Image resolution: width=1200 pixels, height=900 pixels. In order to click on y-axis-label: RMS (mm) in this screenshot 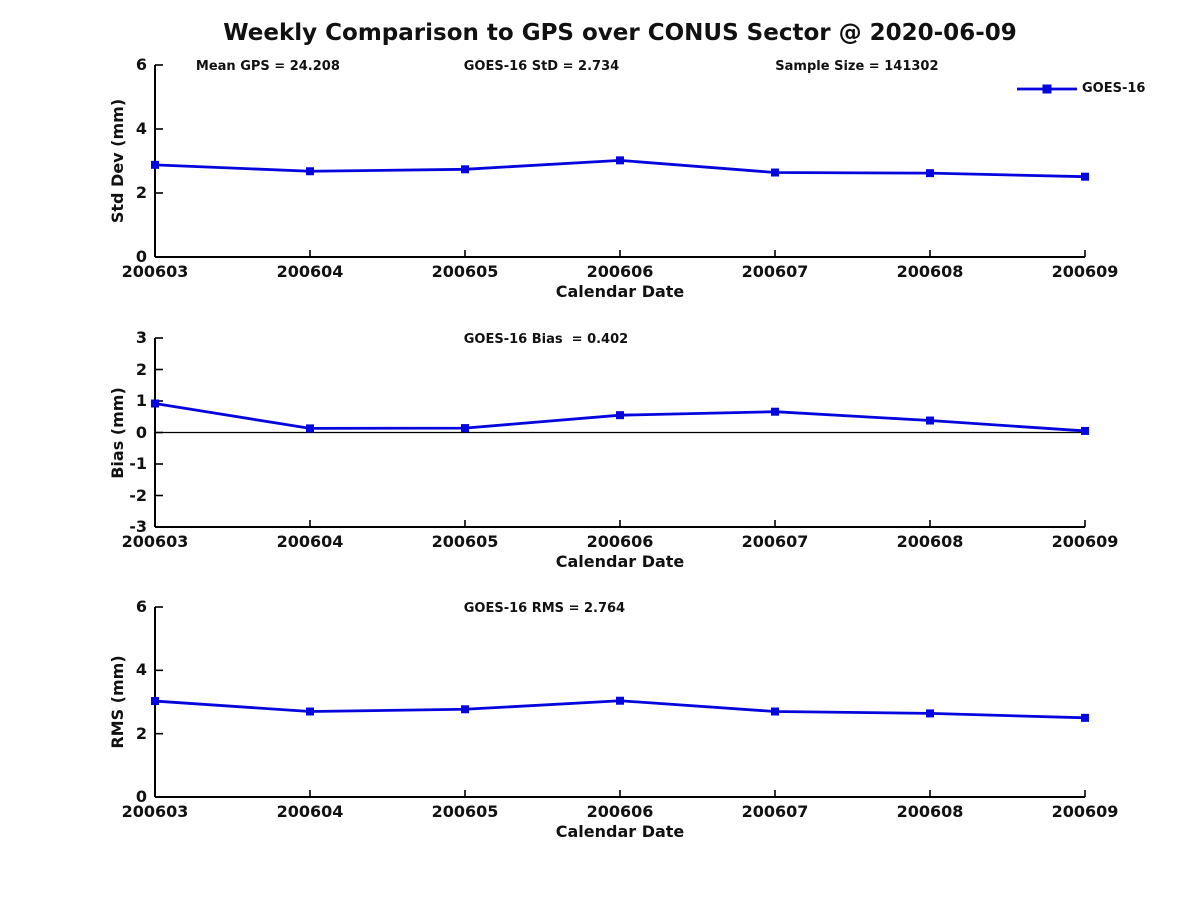, I will do `click(117, 702)`.